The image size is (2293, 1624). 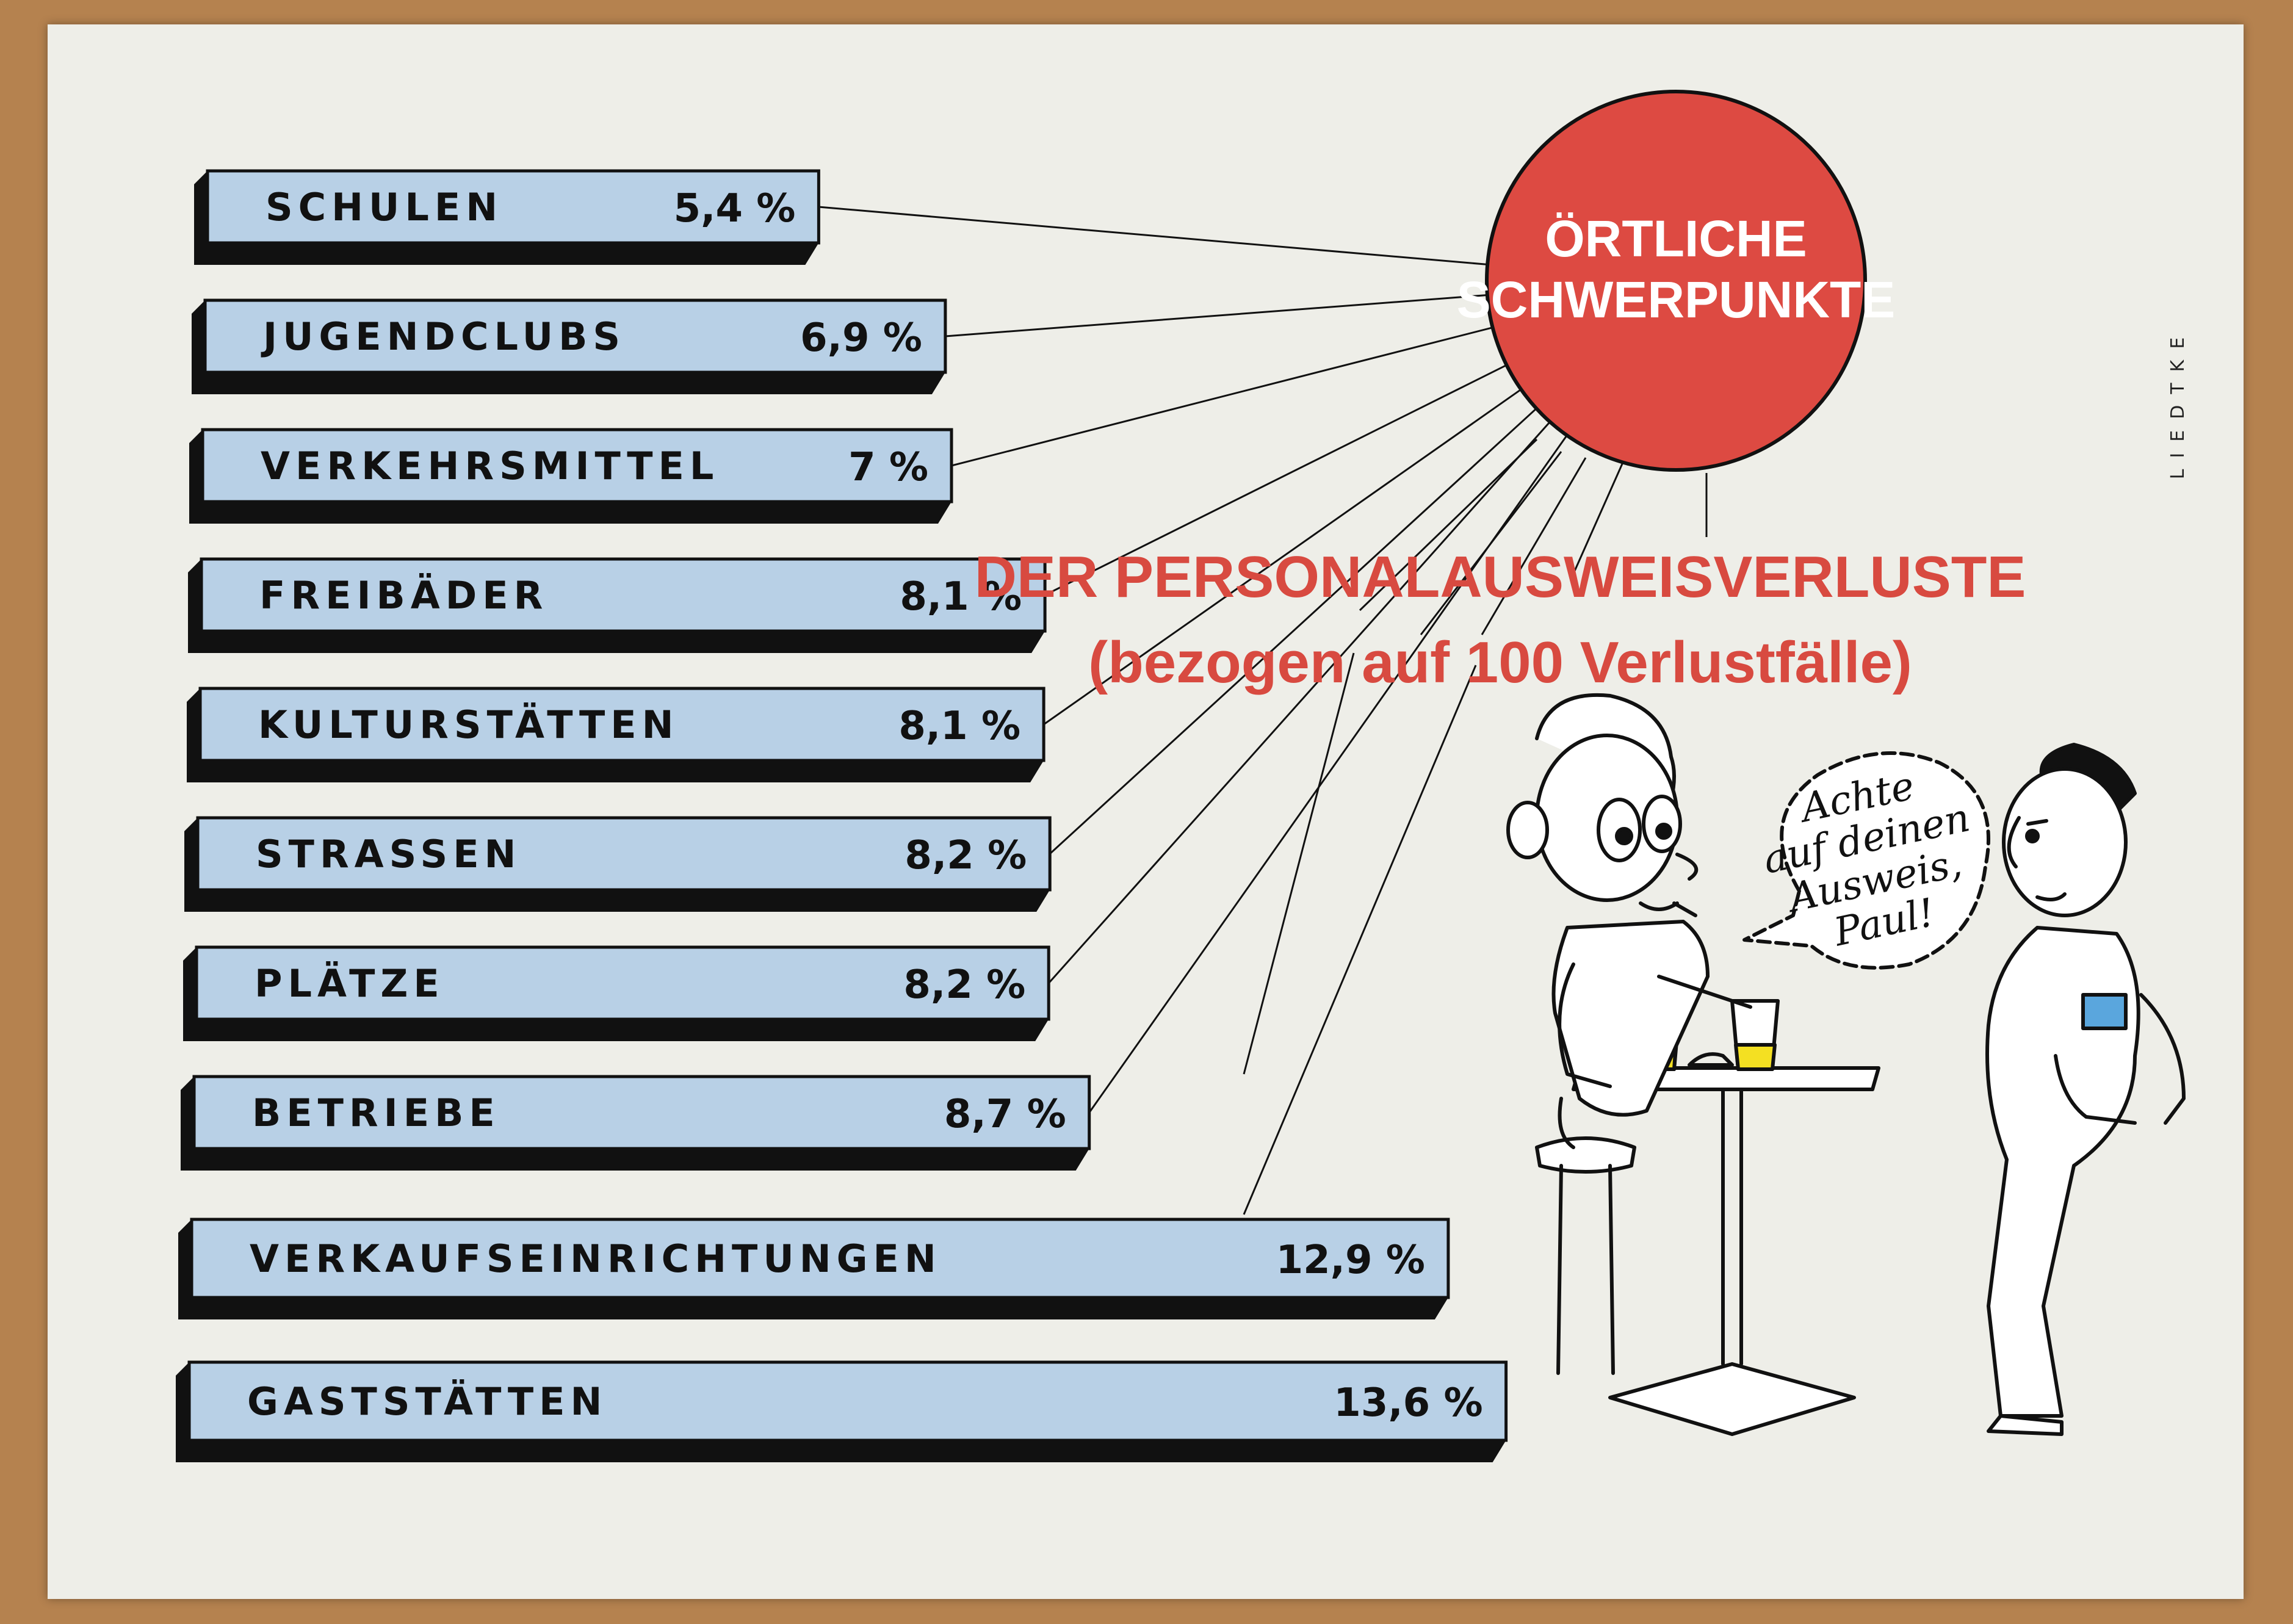 I want to click on bar-category-label: STRASSEN, so click(x=388, y=854).